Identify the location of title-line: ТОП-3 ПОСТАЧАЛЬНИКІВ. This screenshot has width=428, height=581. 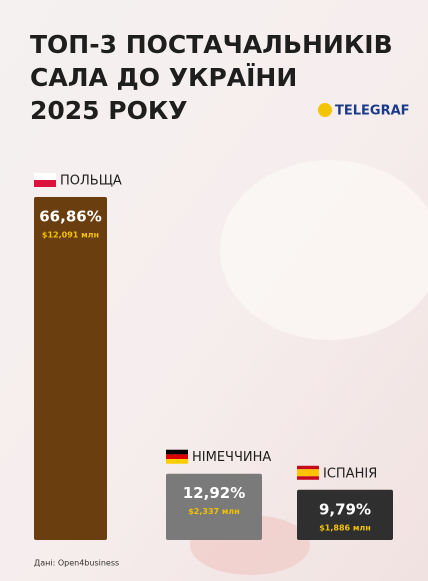
(211, 44).